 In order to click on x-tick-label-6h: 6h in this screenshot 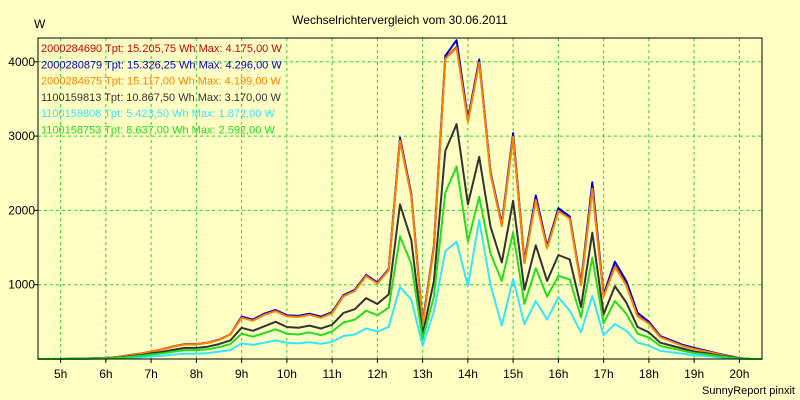, I will do `click(105, 374)`.